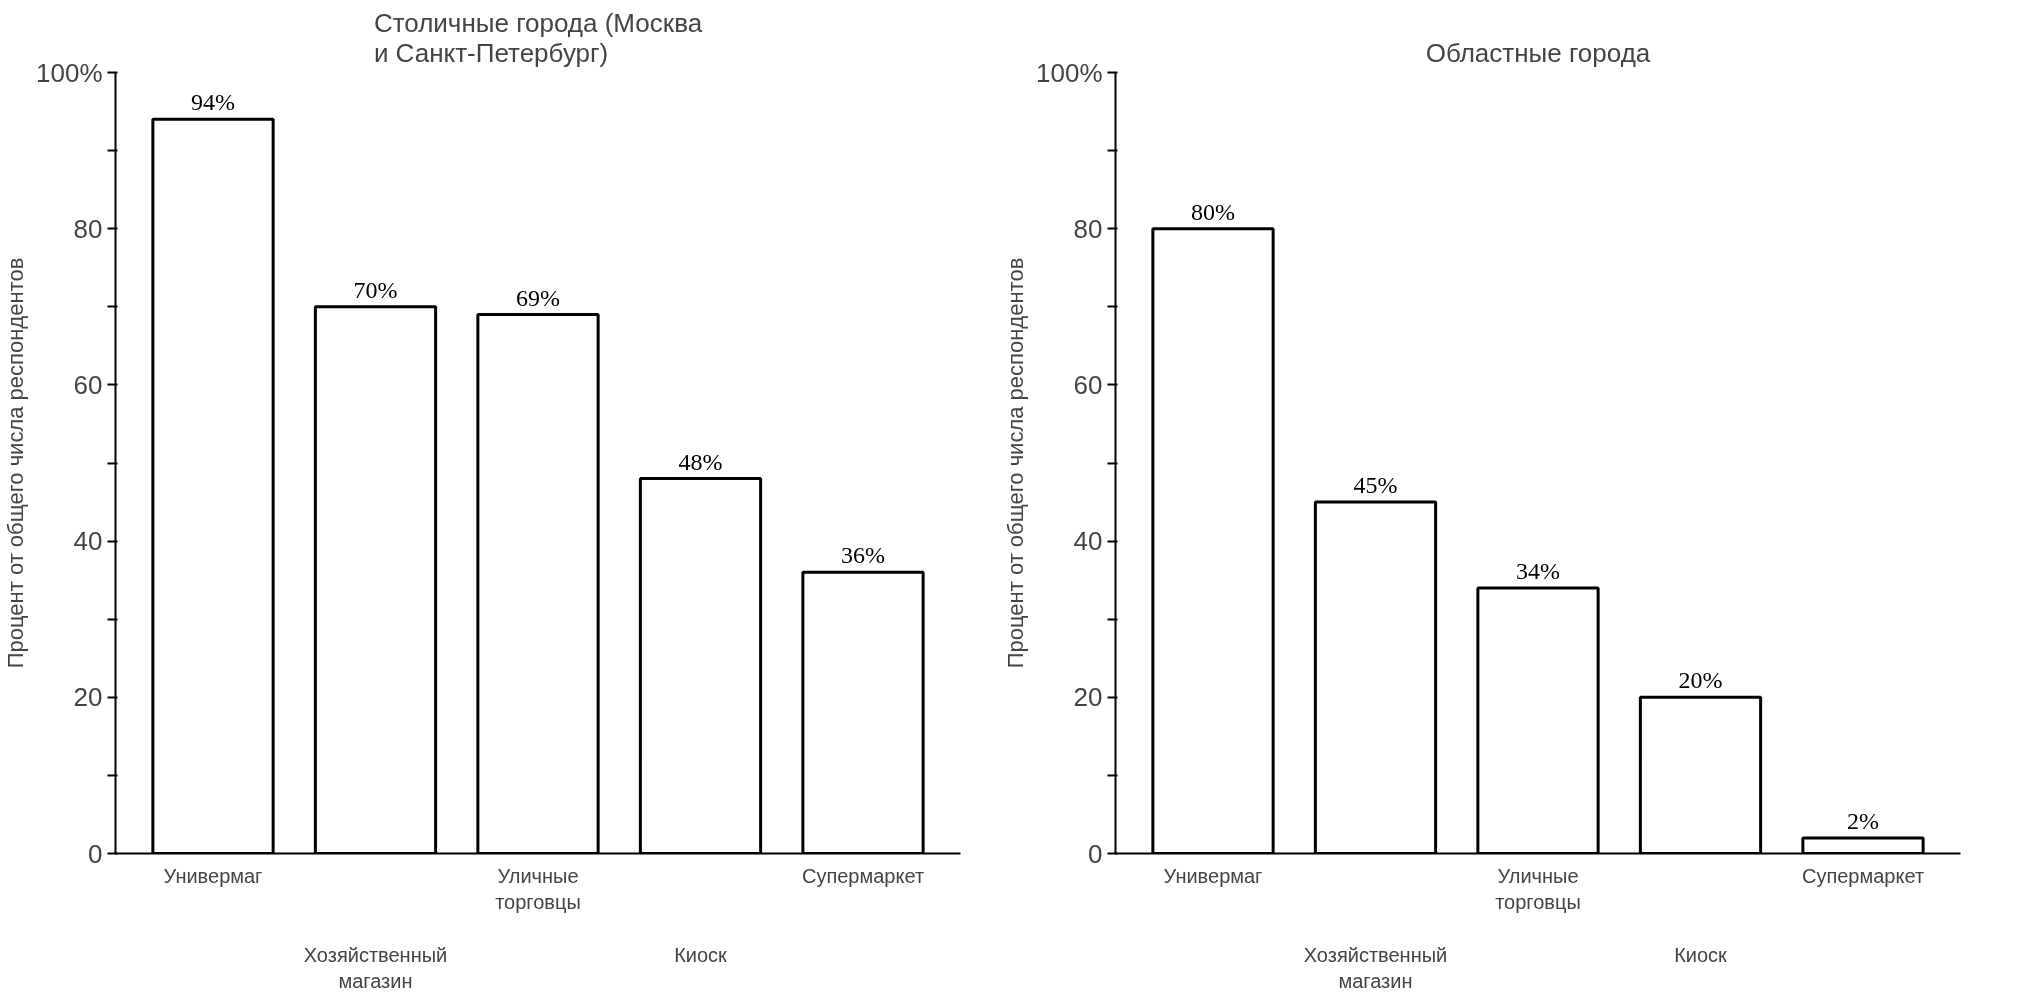 The image size is (2022, 1001). I want to click on data-label: 48%, so click(700, 461).